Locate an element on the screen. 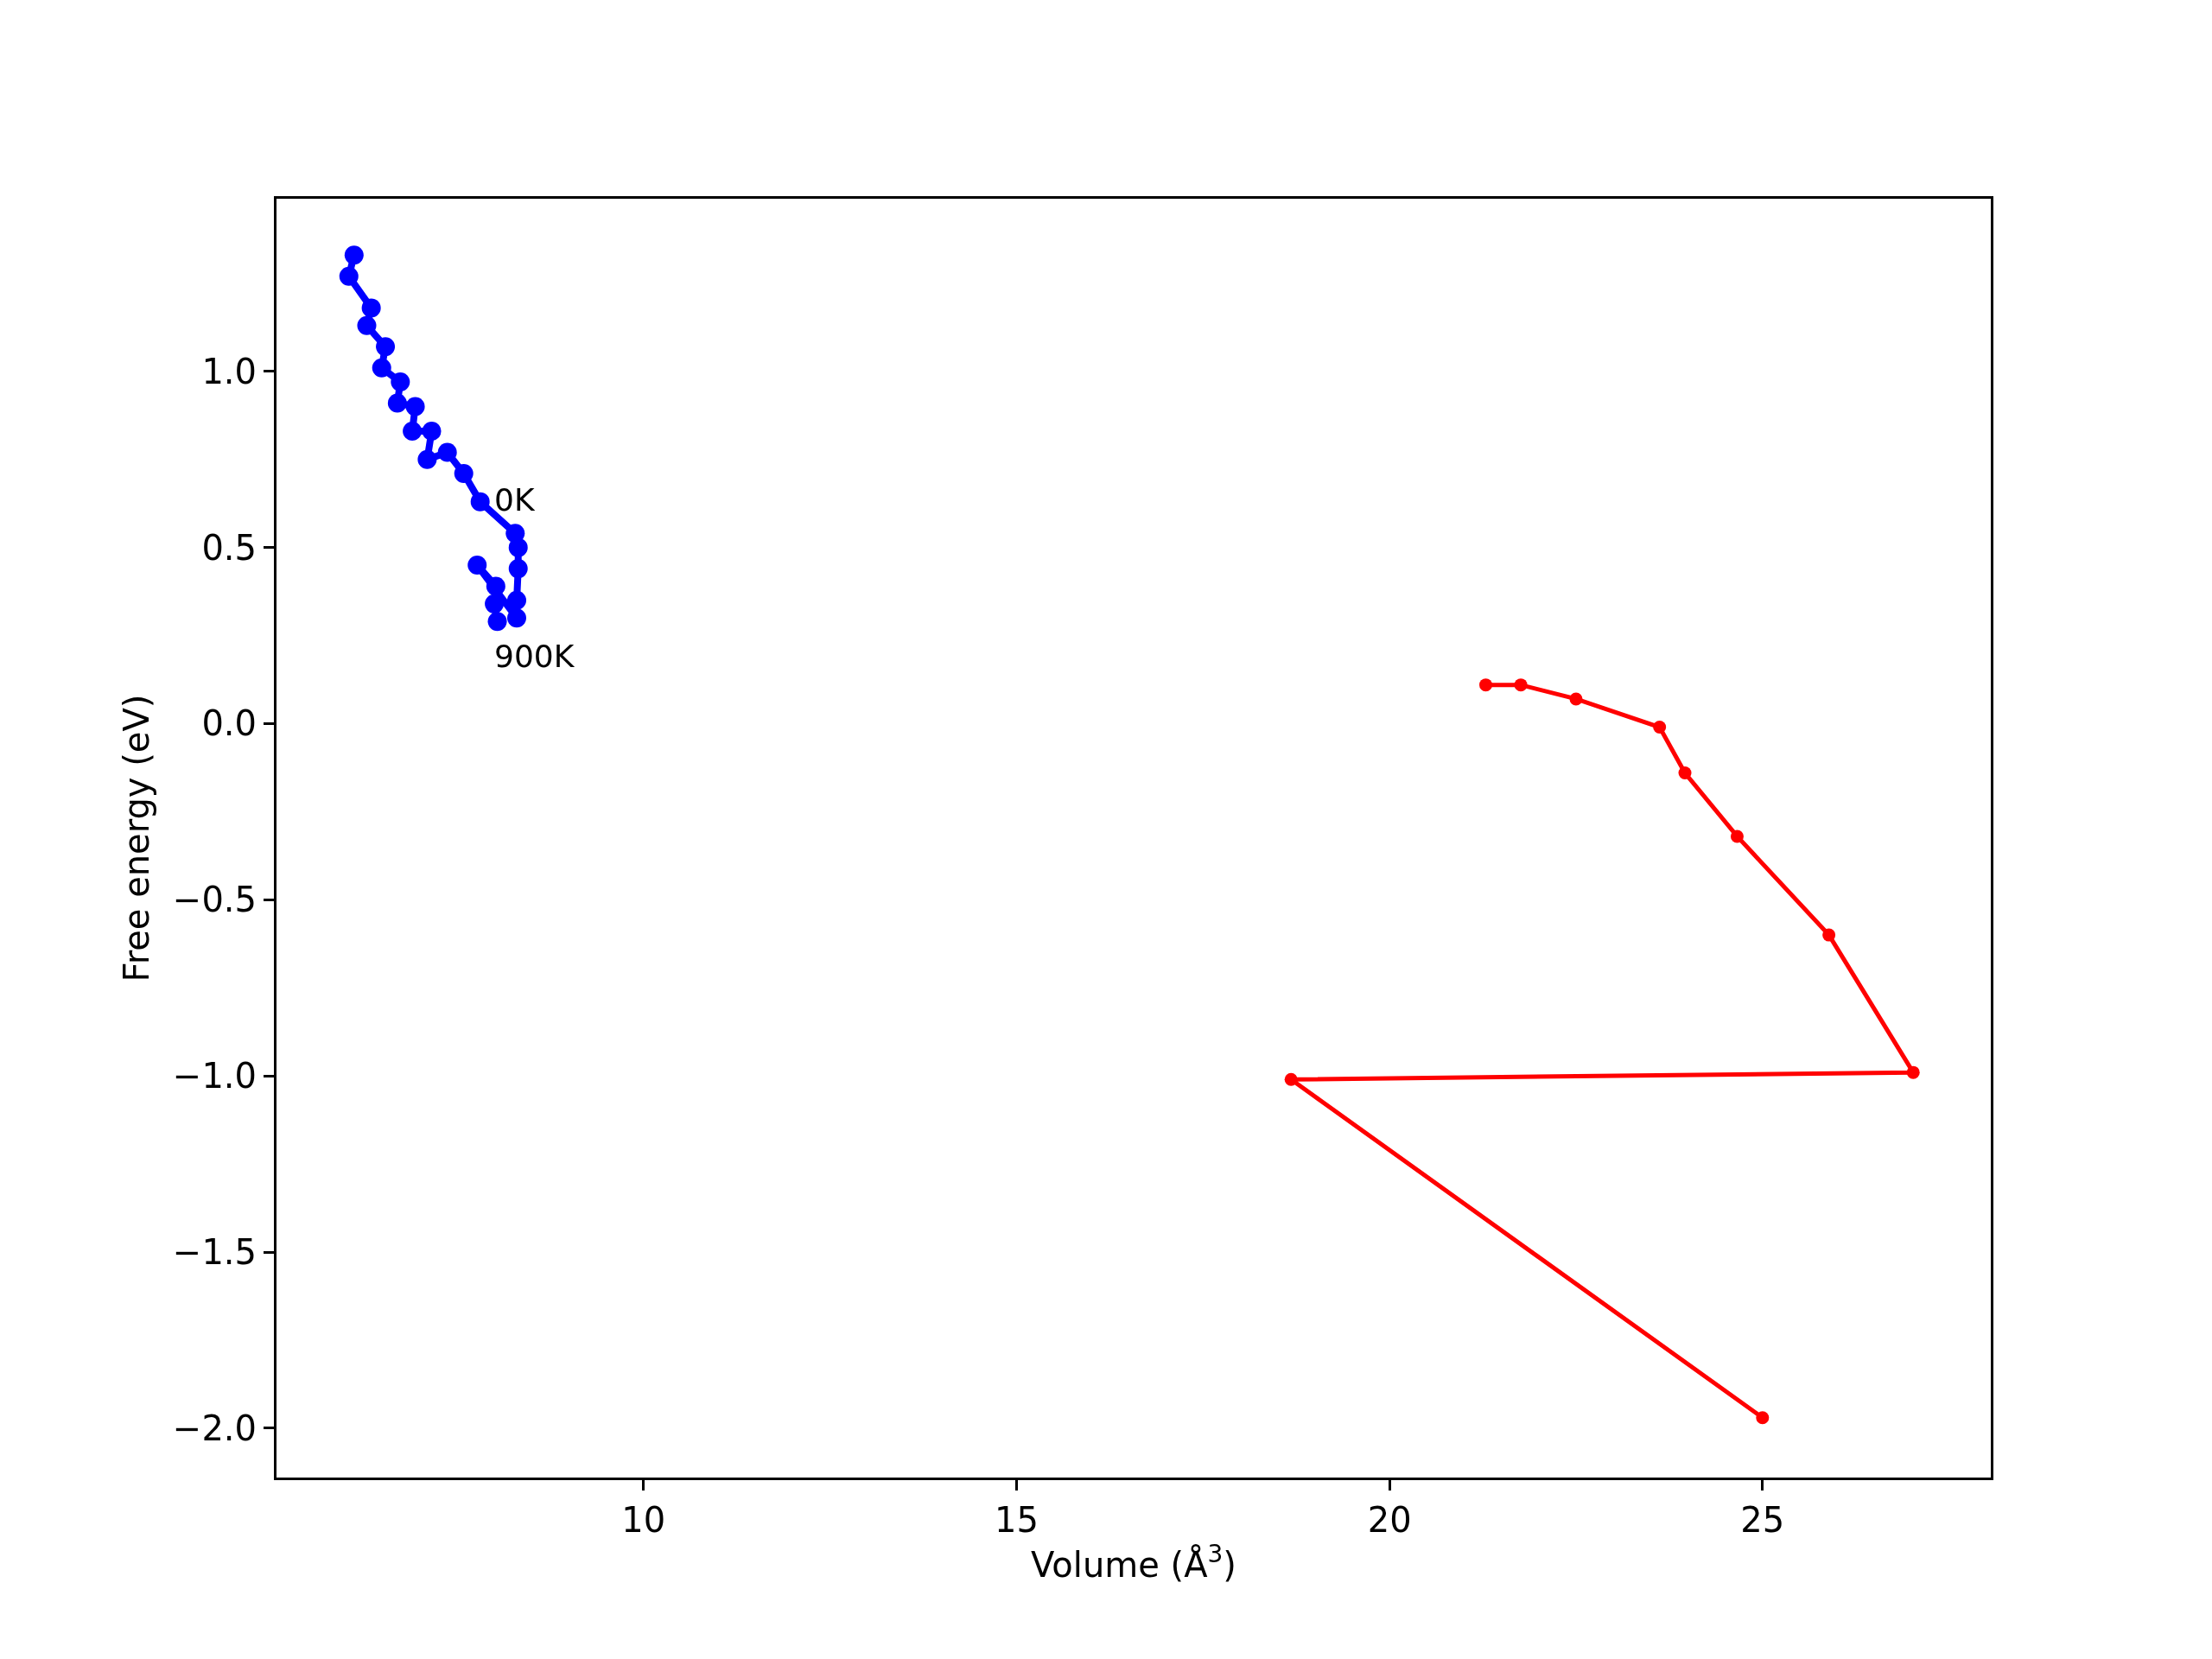 The image size is (2212, 1659). x-tick-label: 10 is located at coordinates (643, 1520).